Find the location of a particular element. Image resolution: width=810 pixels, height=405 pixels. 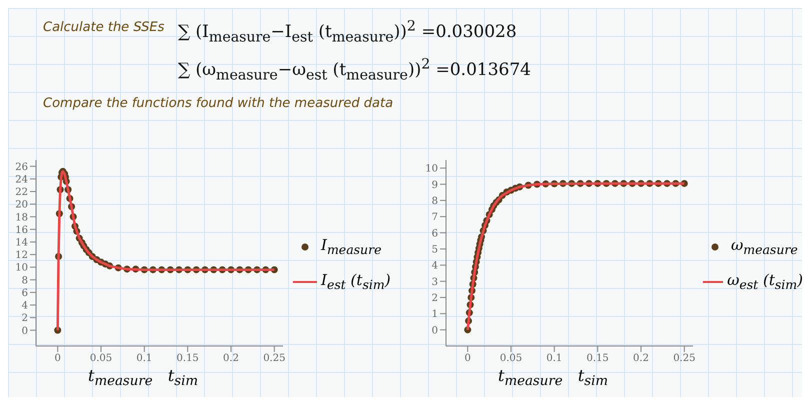

y-tick-label: 9 is located at coordinates (435, 185).